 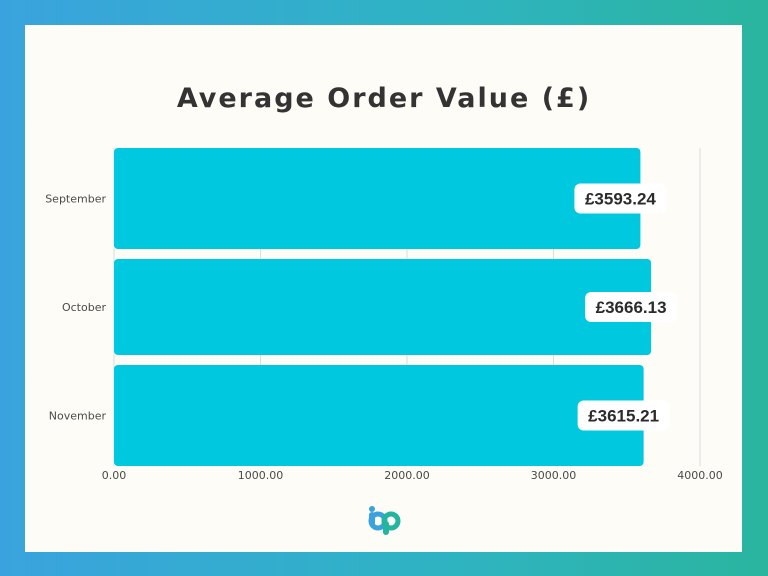 What do you see at coordinates (379, 415) in the screenshot?
I see `bar-november` at bounding box center [379, 415].